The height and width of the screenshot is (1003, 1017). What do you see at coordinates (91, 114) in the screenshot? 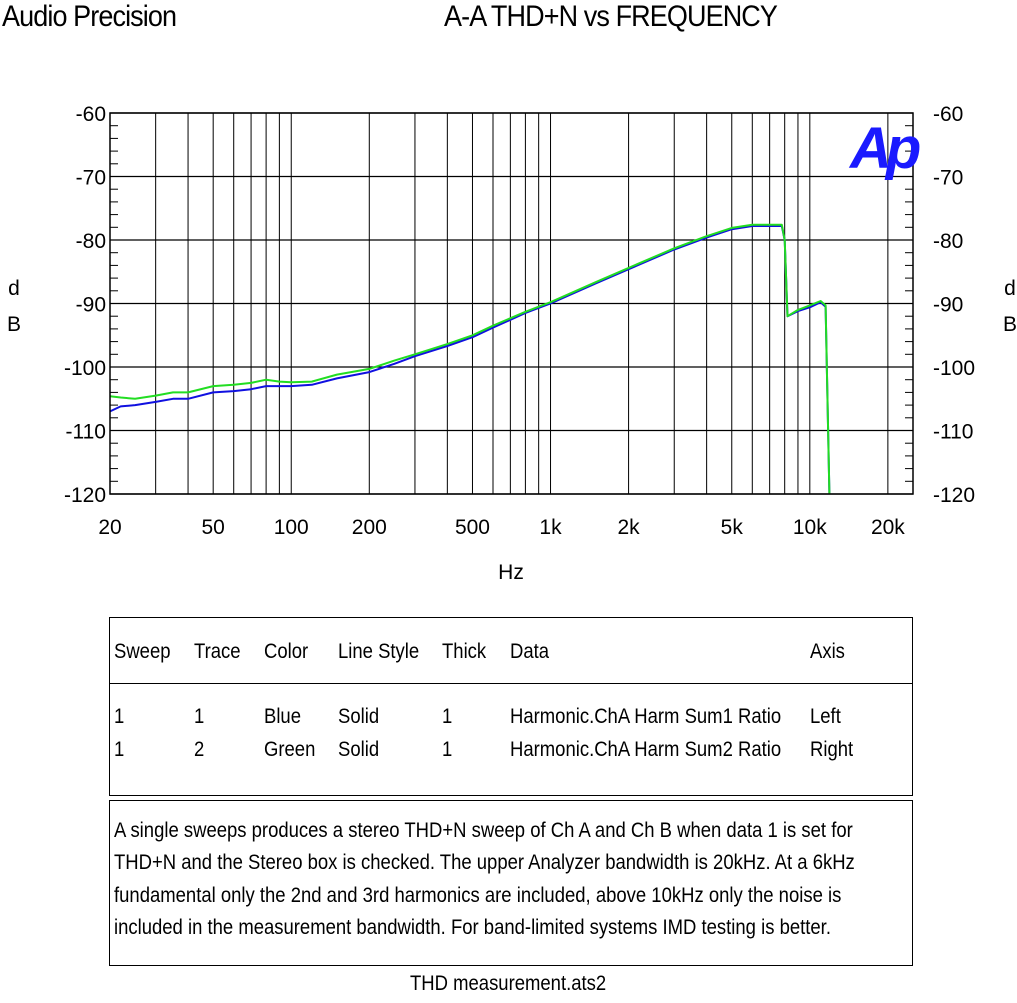
I see `y-tick-label-left: -60` at bounding box center [91, 114].